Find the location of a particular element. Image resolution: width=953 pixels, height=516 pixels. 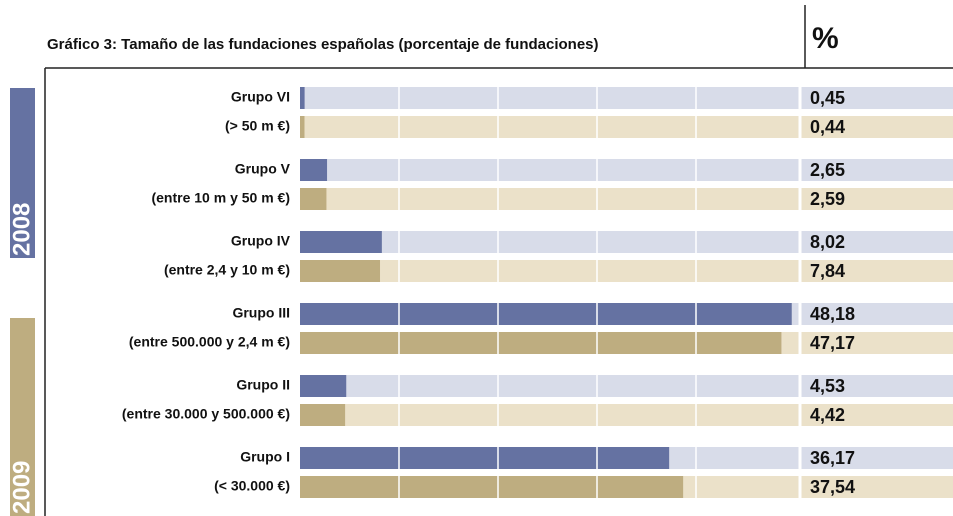

value-label: 4,42 is located at coordinates (827, 415).